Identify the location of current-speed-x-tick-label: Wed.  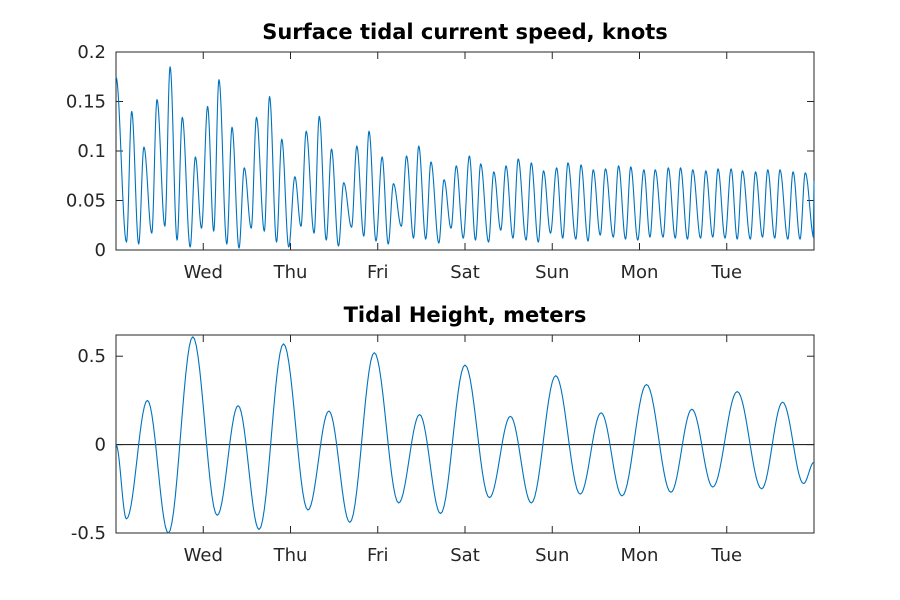
(203, 272).